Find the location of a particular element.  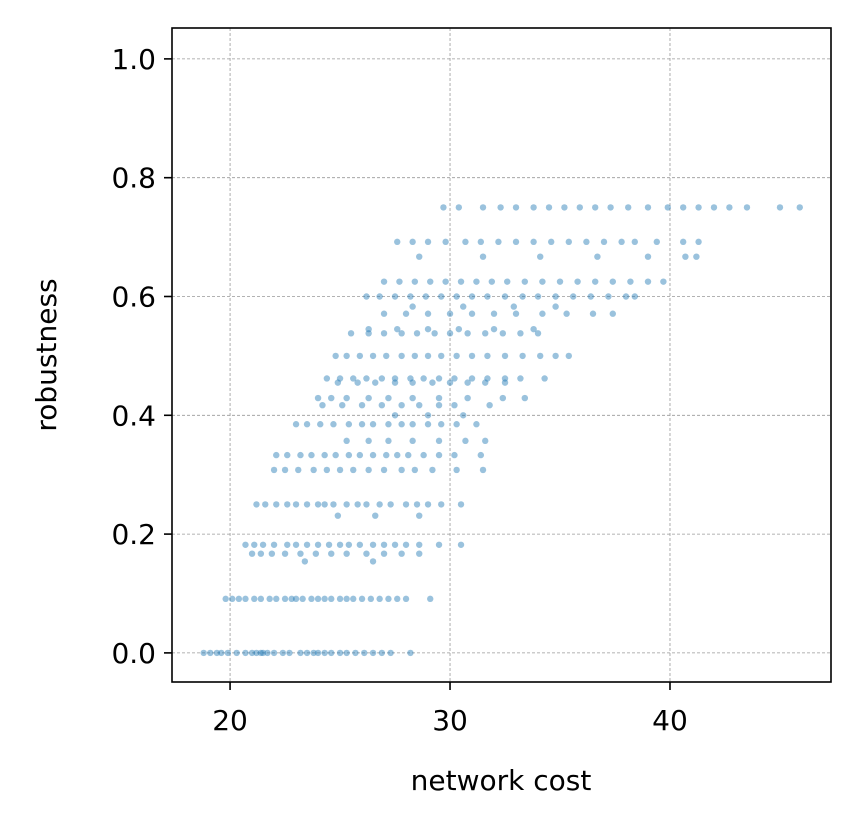

y-tick-label: 0.8 is located at coordinates (133, 178).